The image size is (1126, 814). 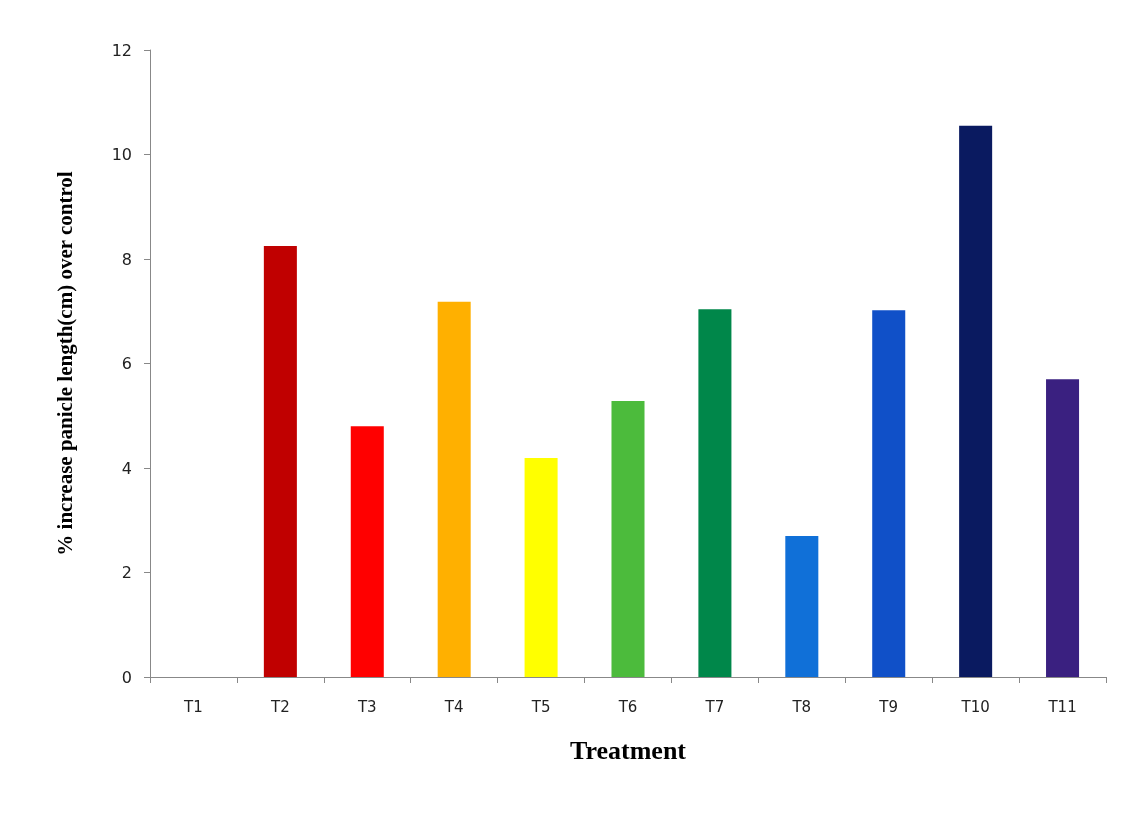 I want to click on y-tick-label: 10, so click(x=121, y=154).